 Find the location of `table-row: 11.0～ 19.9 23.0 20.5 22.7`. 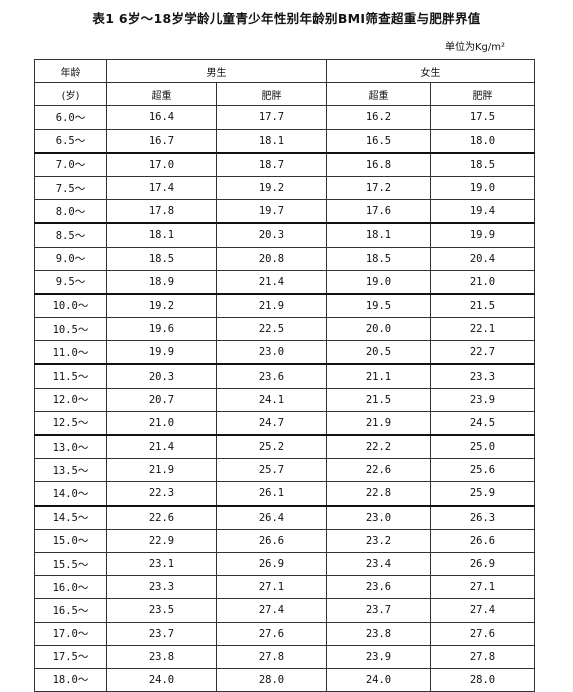

table-row: 11.0～ 19.9 23.0 20.5 22.7 is located at coordinates (284, 352).